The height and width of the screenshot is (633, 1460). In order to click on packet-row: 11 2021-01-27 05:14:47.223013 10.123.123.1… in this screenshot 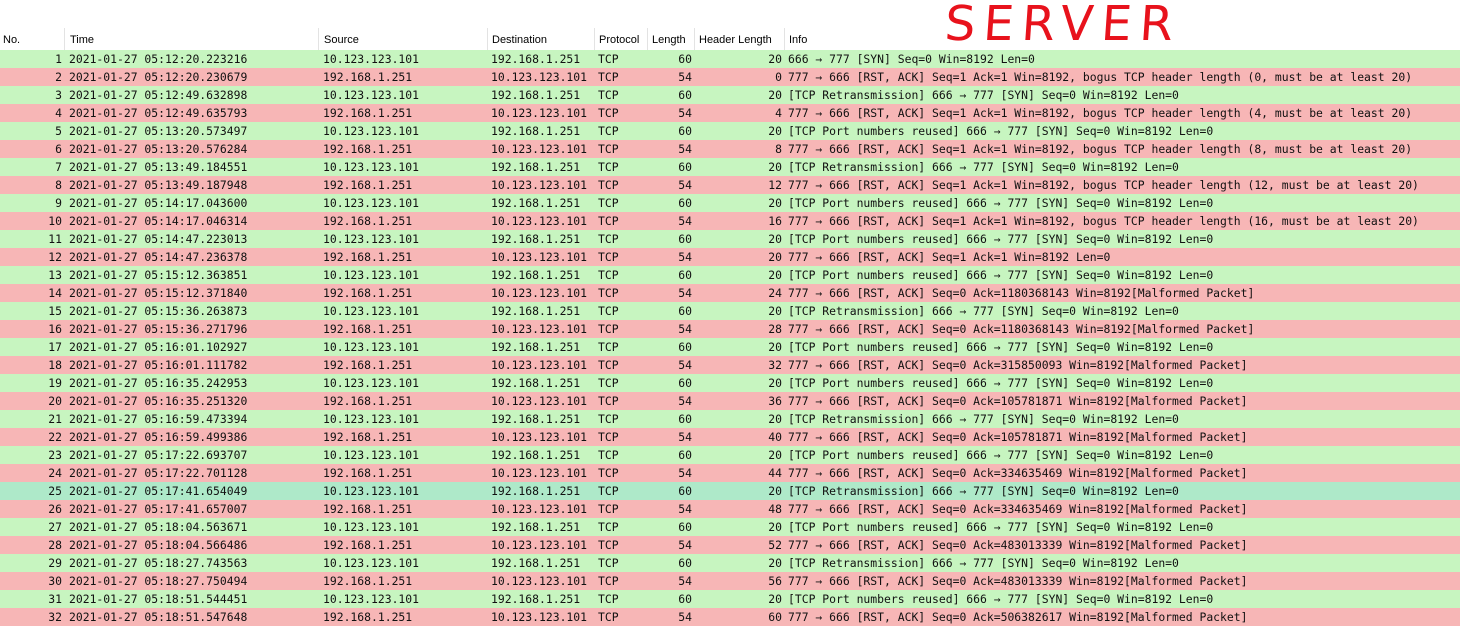, I will do `click(730, 239)`.